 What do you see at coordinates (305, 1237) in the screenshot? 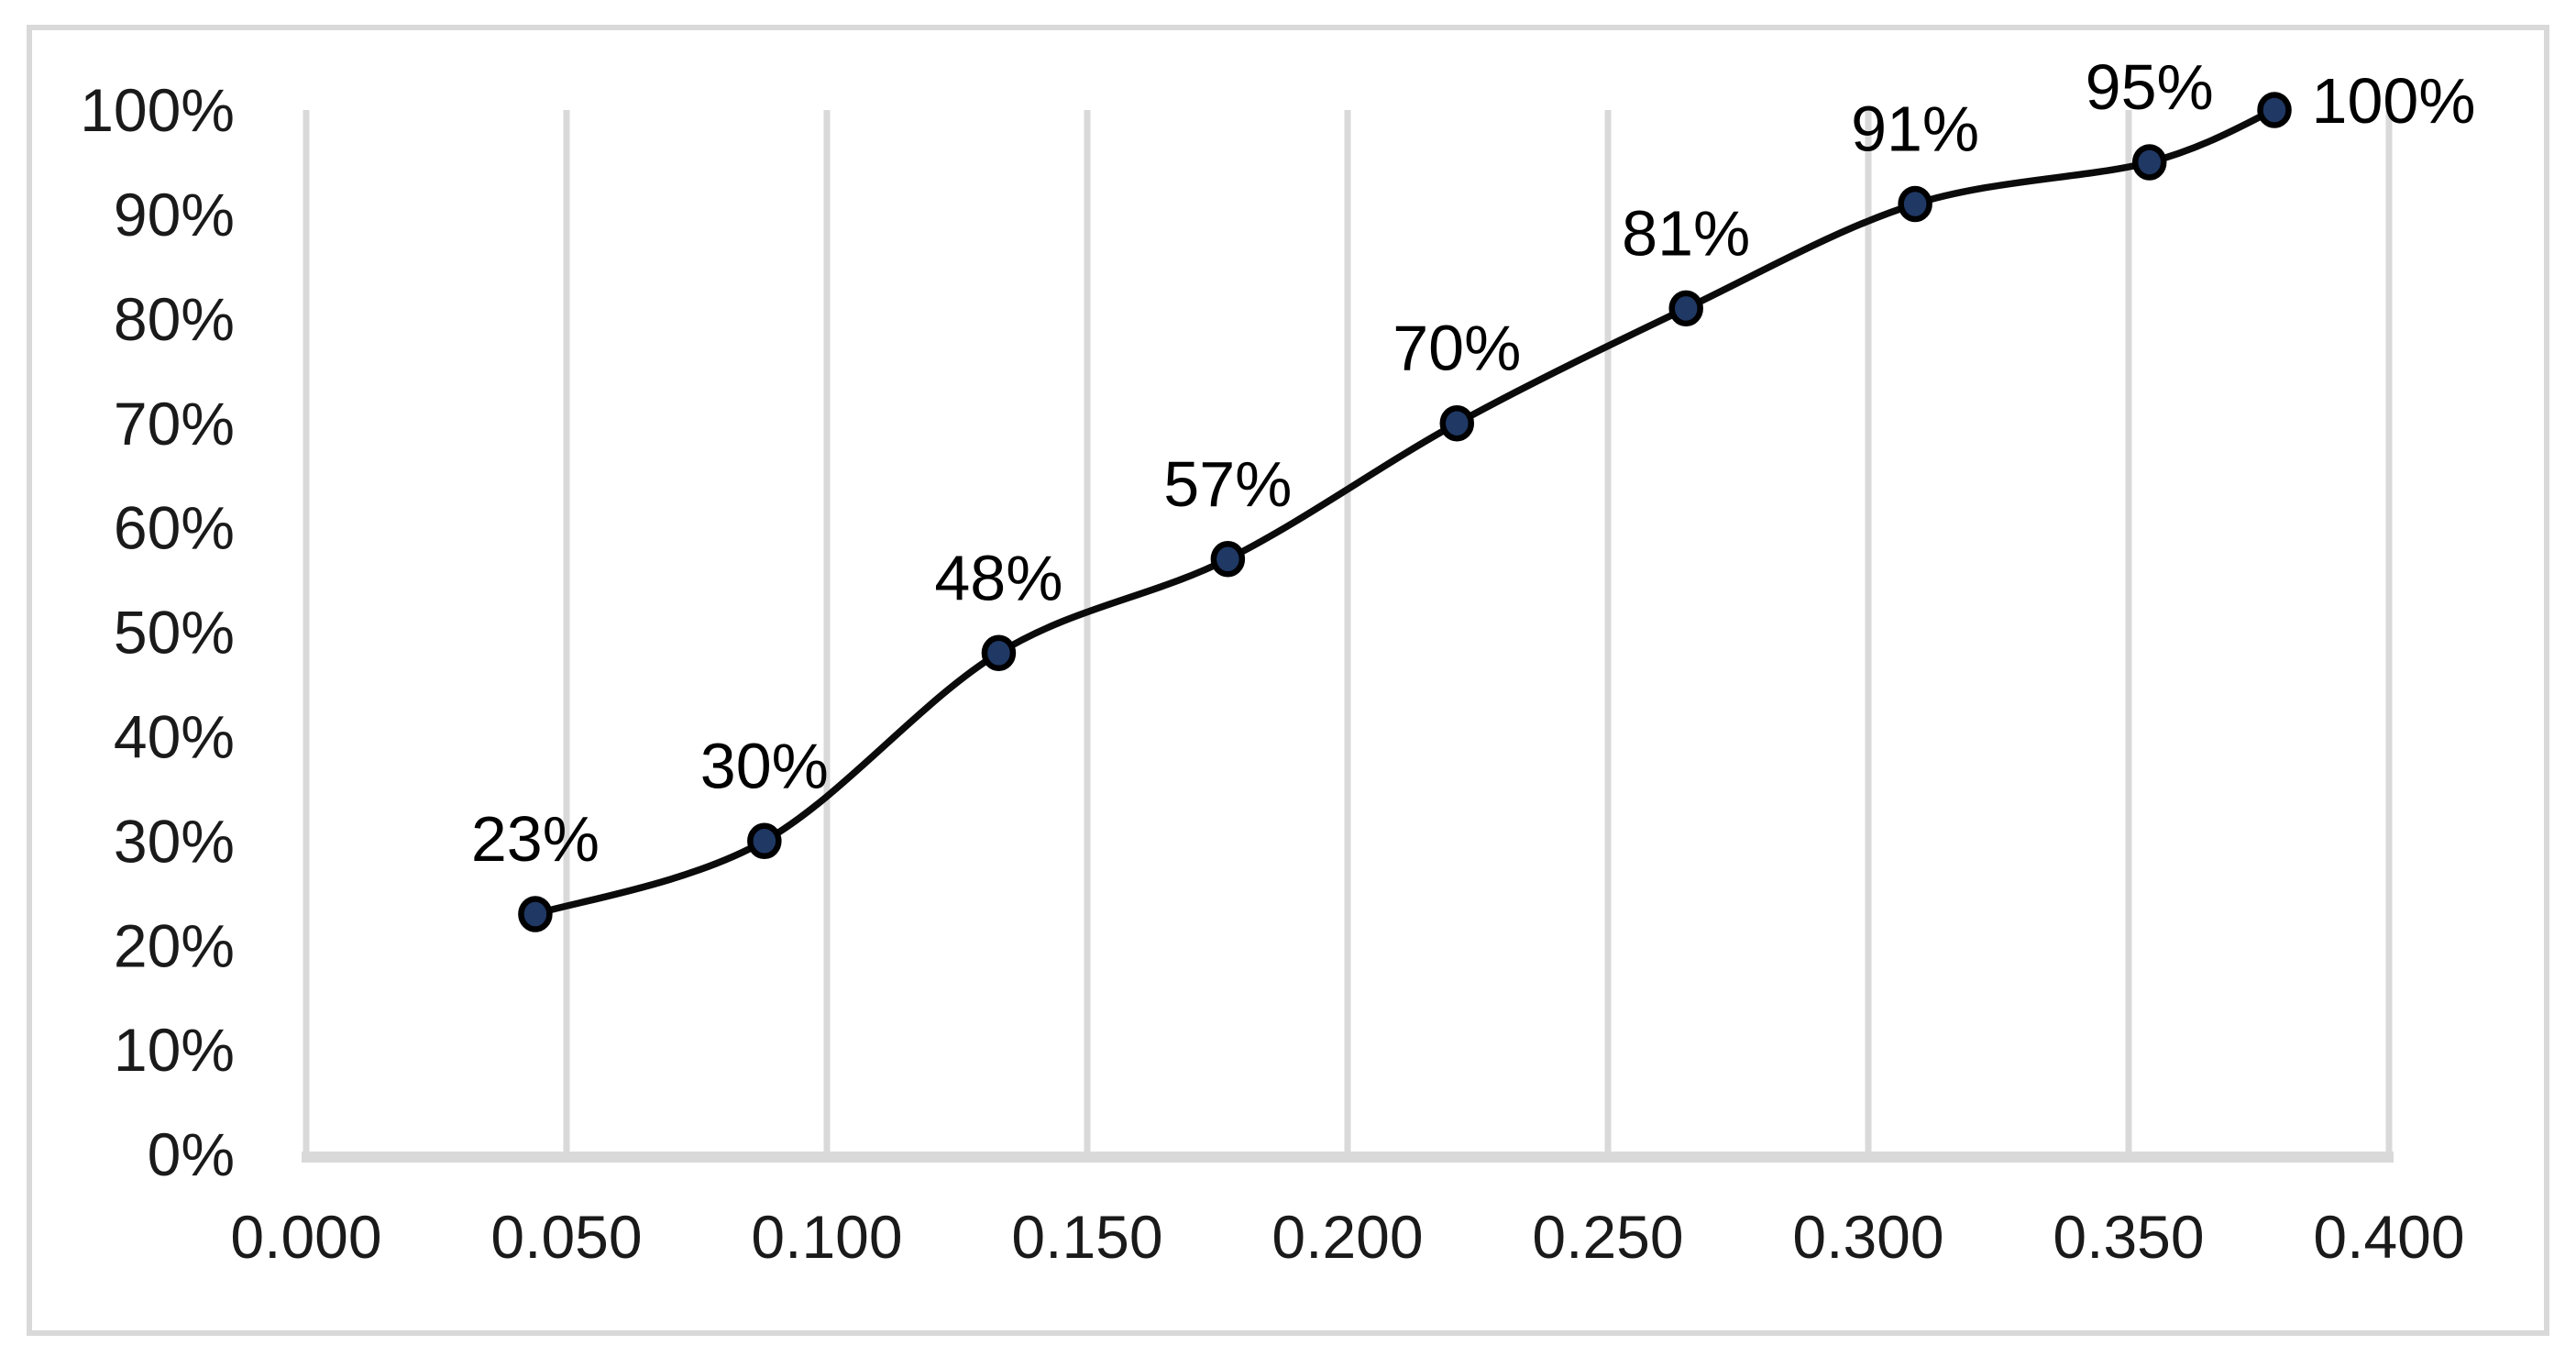
I see `x-tick-label: 0.000` at bounding box center [305, 1237].